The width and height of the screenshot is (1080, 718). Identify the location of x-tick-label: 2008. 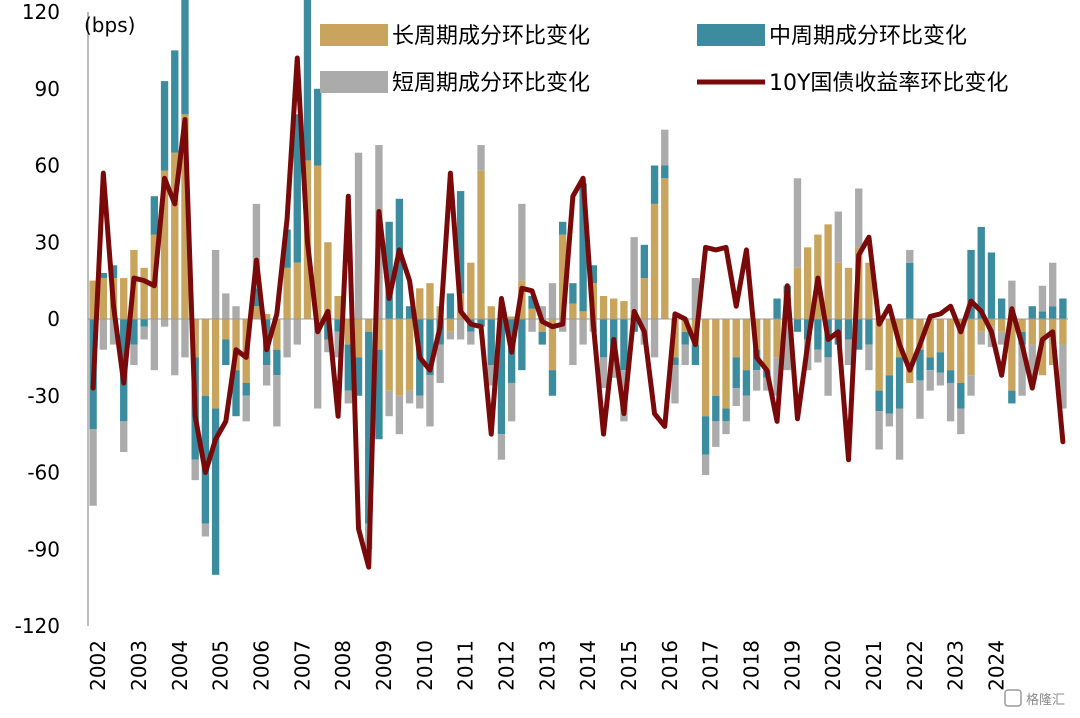
(343, 665).